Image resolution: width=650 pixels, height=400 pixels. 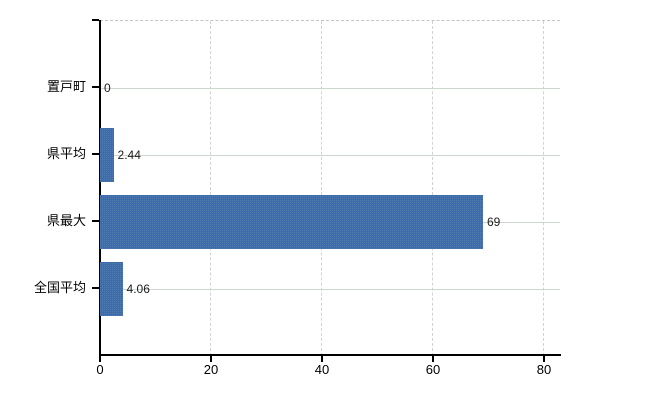 I want to click on y-axis-line, so click(x=100, y=191).